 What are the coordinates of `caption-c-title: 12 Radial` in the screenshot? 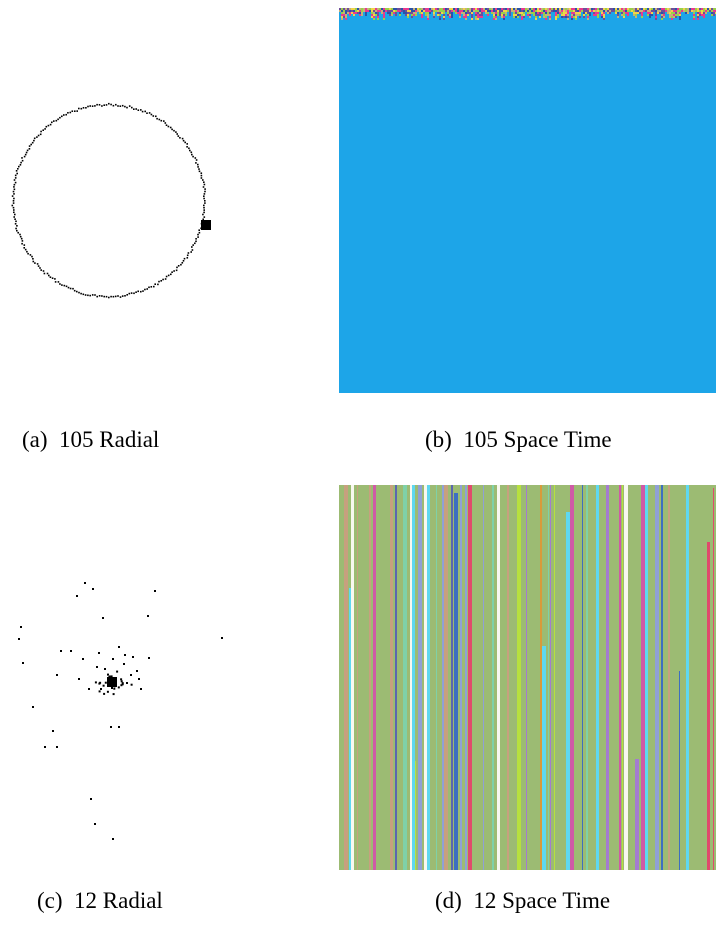 It's located at (118, 900).